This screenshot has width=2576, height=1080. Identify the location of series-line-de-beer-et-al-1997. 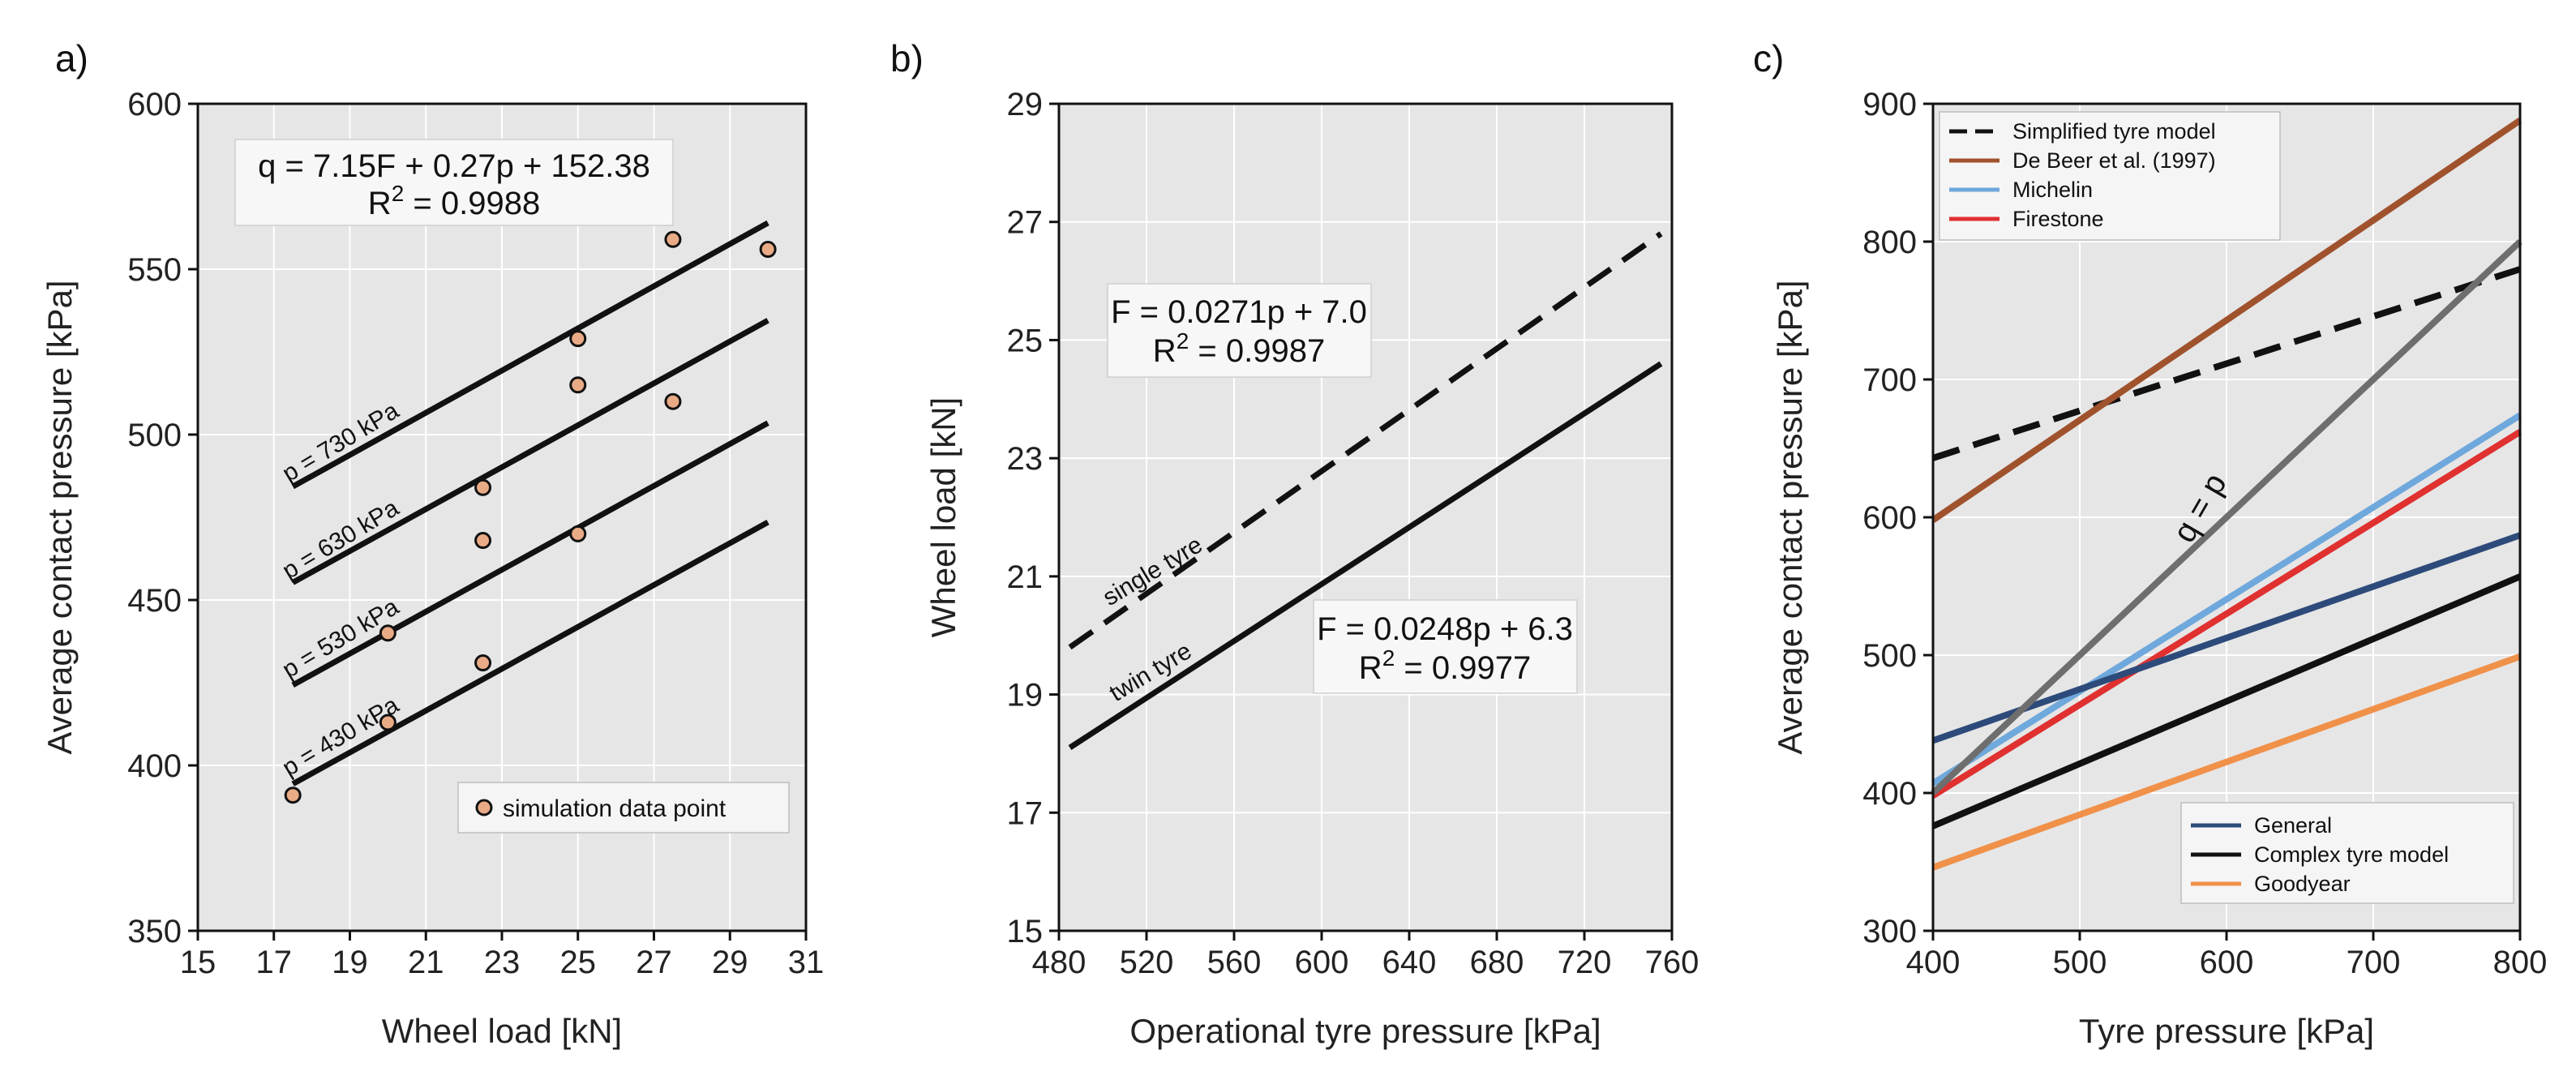
(2226, 321).